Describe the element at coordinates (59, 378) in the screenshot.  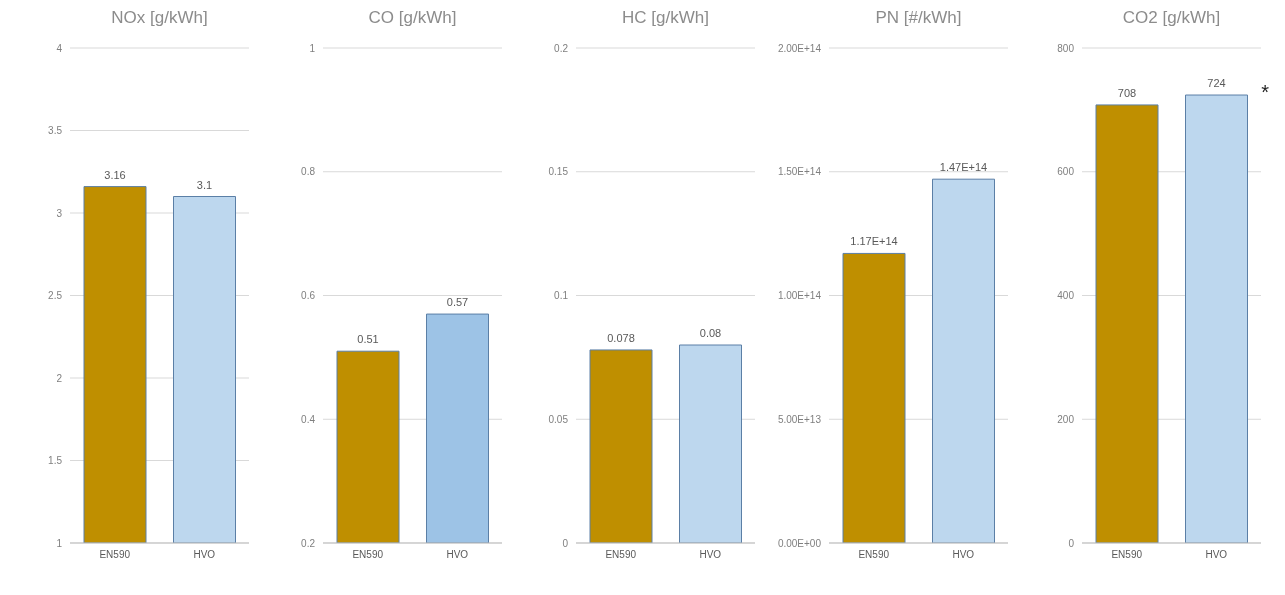
I see `y-tick-label: 2` at that location.